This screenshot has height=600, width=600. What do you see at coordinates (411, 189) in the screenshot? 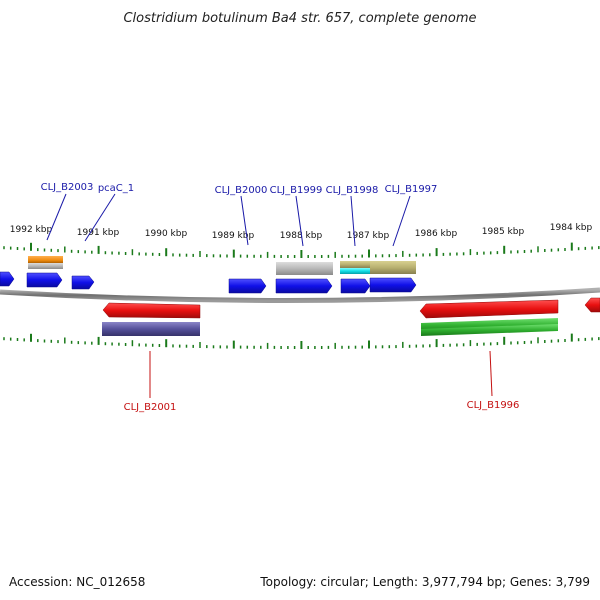
I see `gene-label: CLJ_B1997` at bounding box center [411, 189].